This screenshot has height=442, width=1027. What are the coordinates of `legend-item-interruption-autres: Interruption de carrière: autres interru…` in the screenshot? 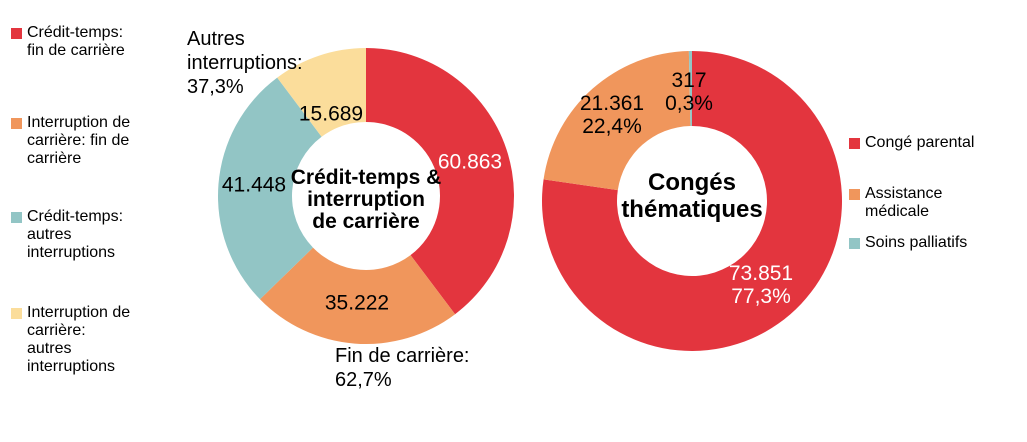 It's located at (96, 340).